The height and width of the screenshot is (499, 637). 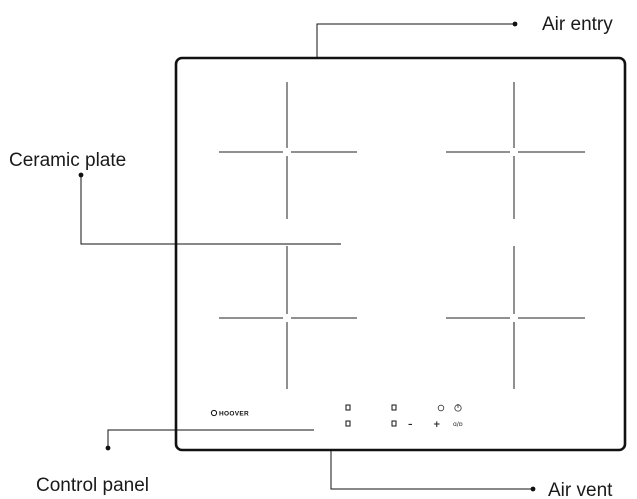 What do you see at coordinates (515, 24) in the screenshot?
I see `leader-dot-air-entry` at bounding box center [515, 24].